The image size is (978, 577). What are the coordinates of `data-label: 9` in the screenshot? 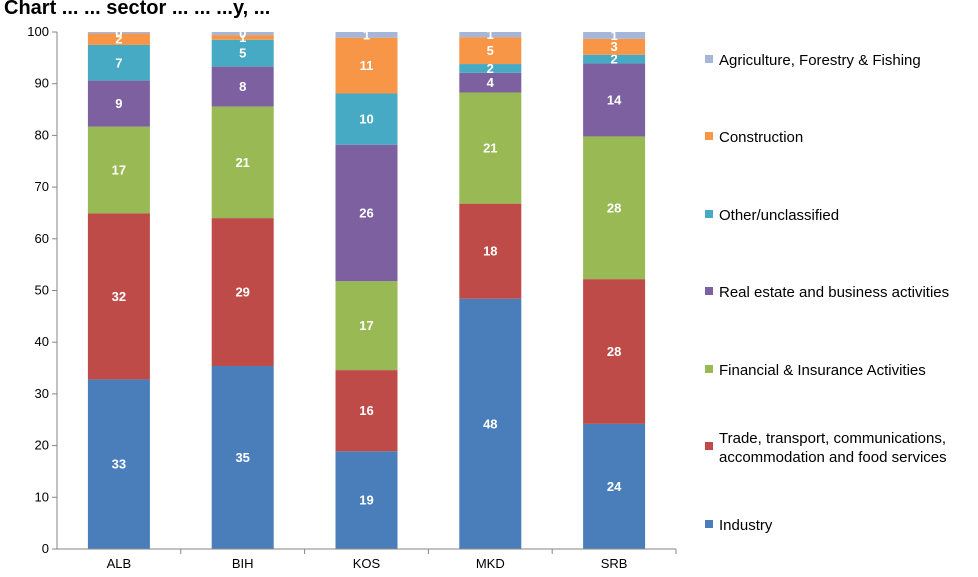 It's located at (118, 103).